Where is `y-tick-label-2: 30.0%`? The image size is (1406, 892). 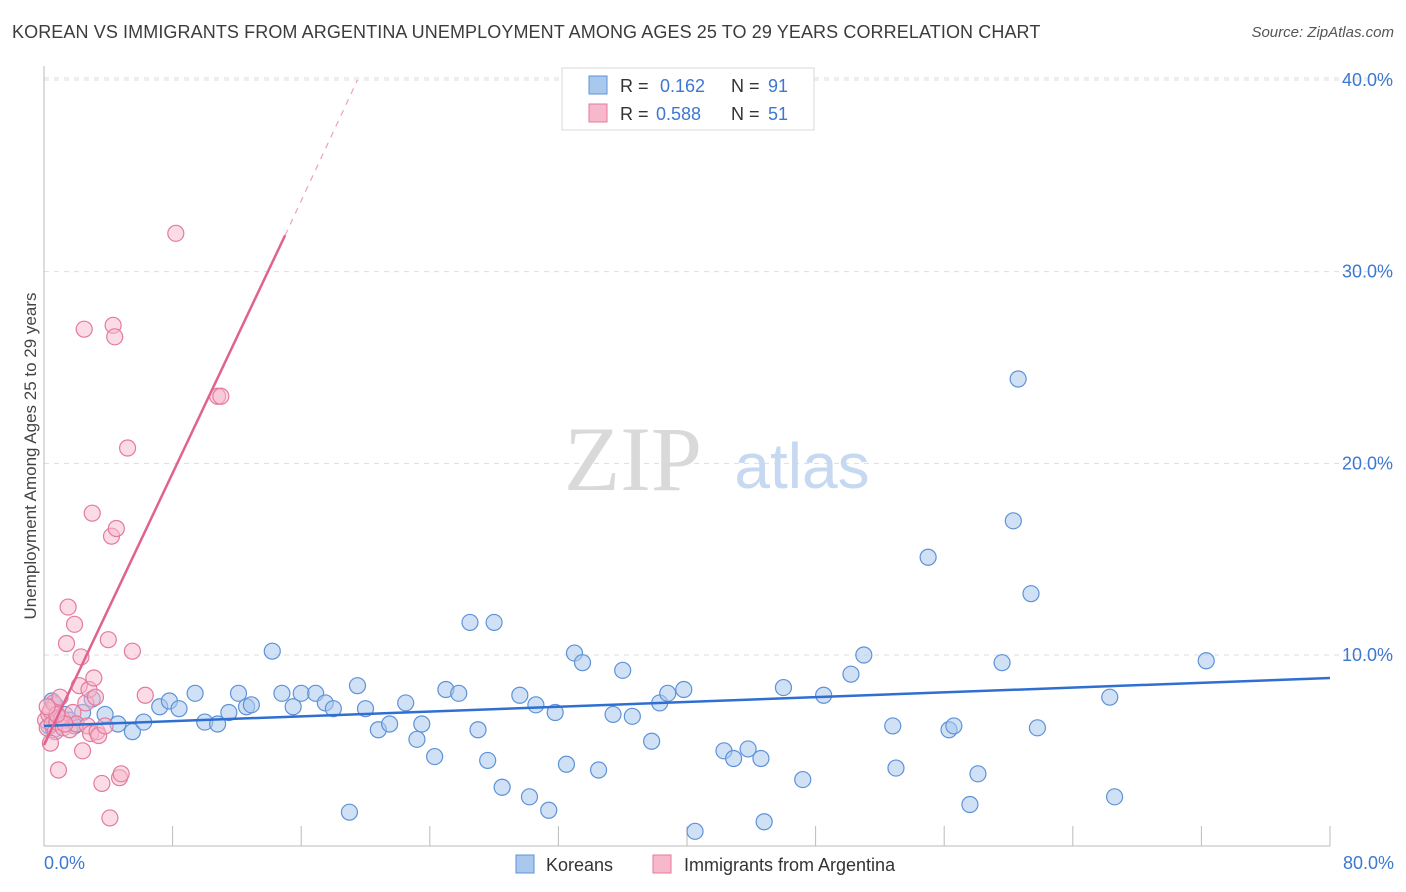
y-tick-label-2: 30.0% is located at coordinates (1367, 272).